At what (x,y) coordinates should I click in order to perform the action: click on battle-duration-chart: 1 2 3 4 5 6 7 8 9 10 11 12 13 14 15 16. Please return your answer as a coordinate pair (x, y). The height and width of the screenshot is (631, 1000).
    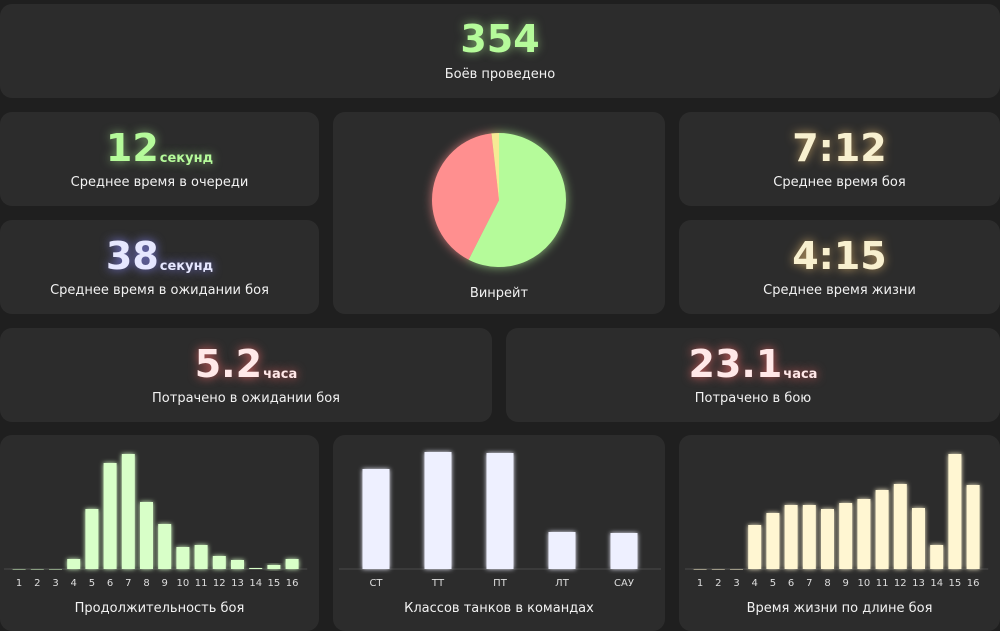
    Looking at the image, I should click on (156, 521).